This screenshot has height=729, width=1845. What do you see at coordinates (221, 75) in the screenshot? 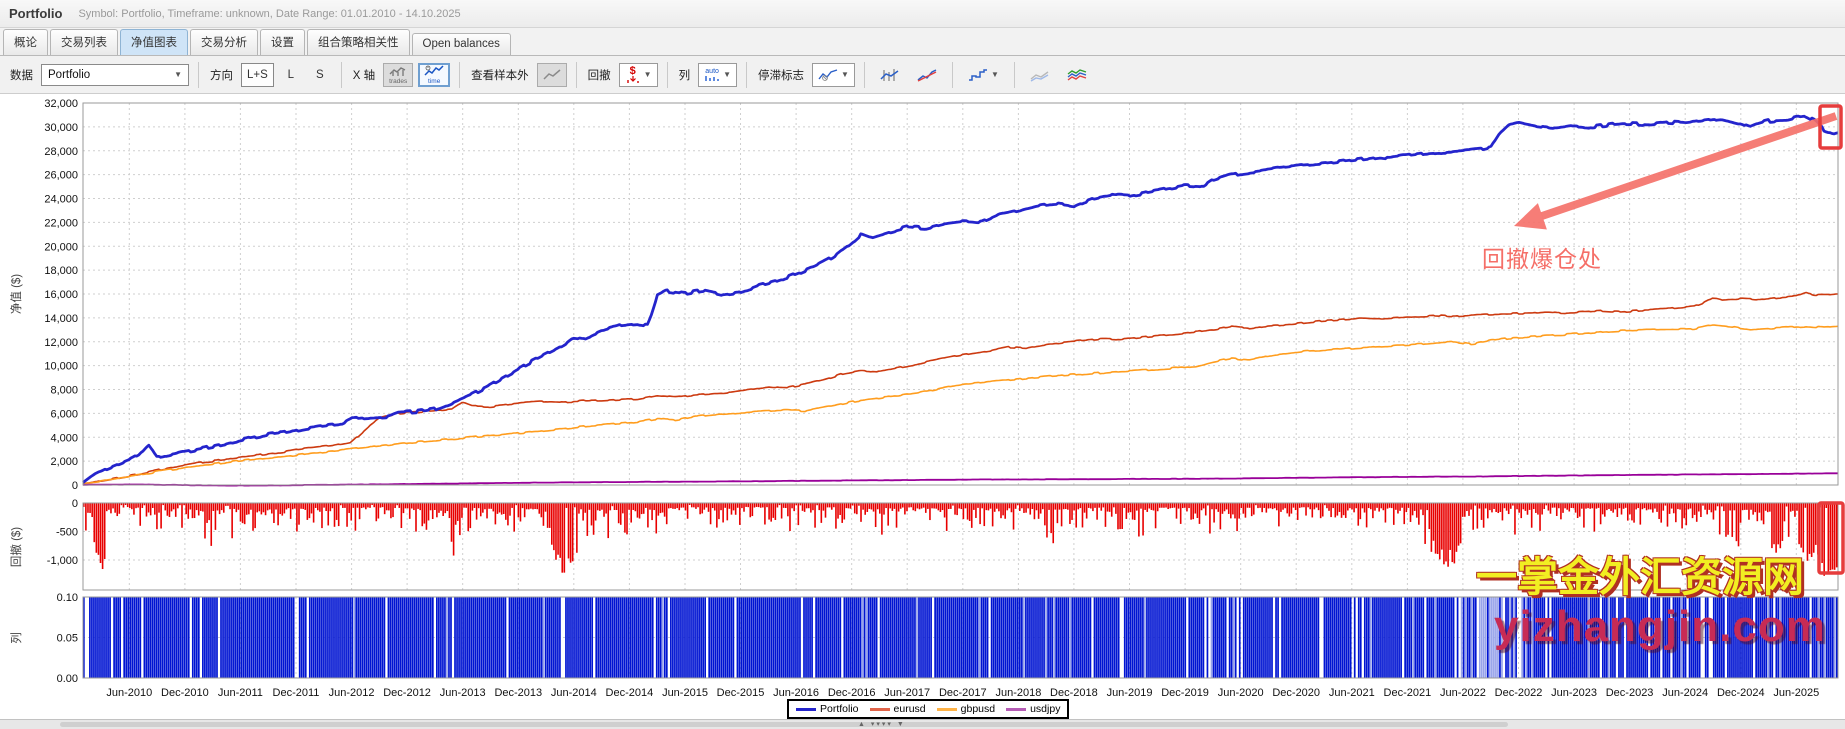
I see `direction-label: 方向` at bounding box center [221, 75].